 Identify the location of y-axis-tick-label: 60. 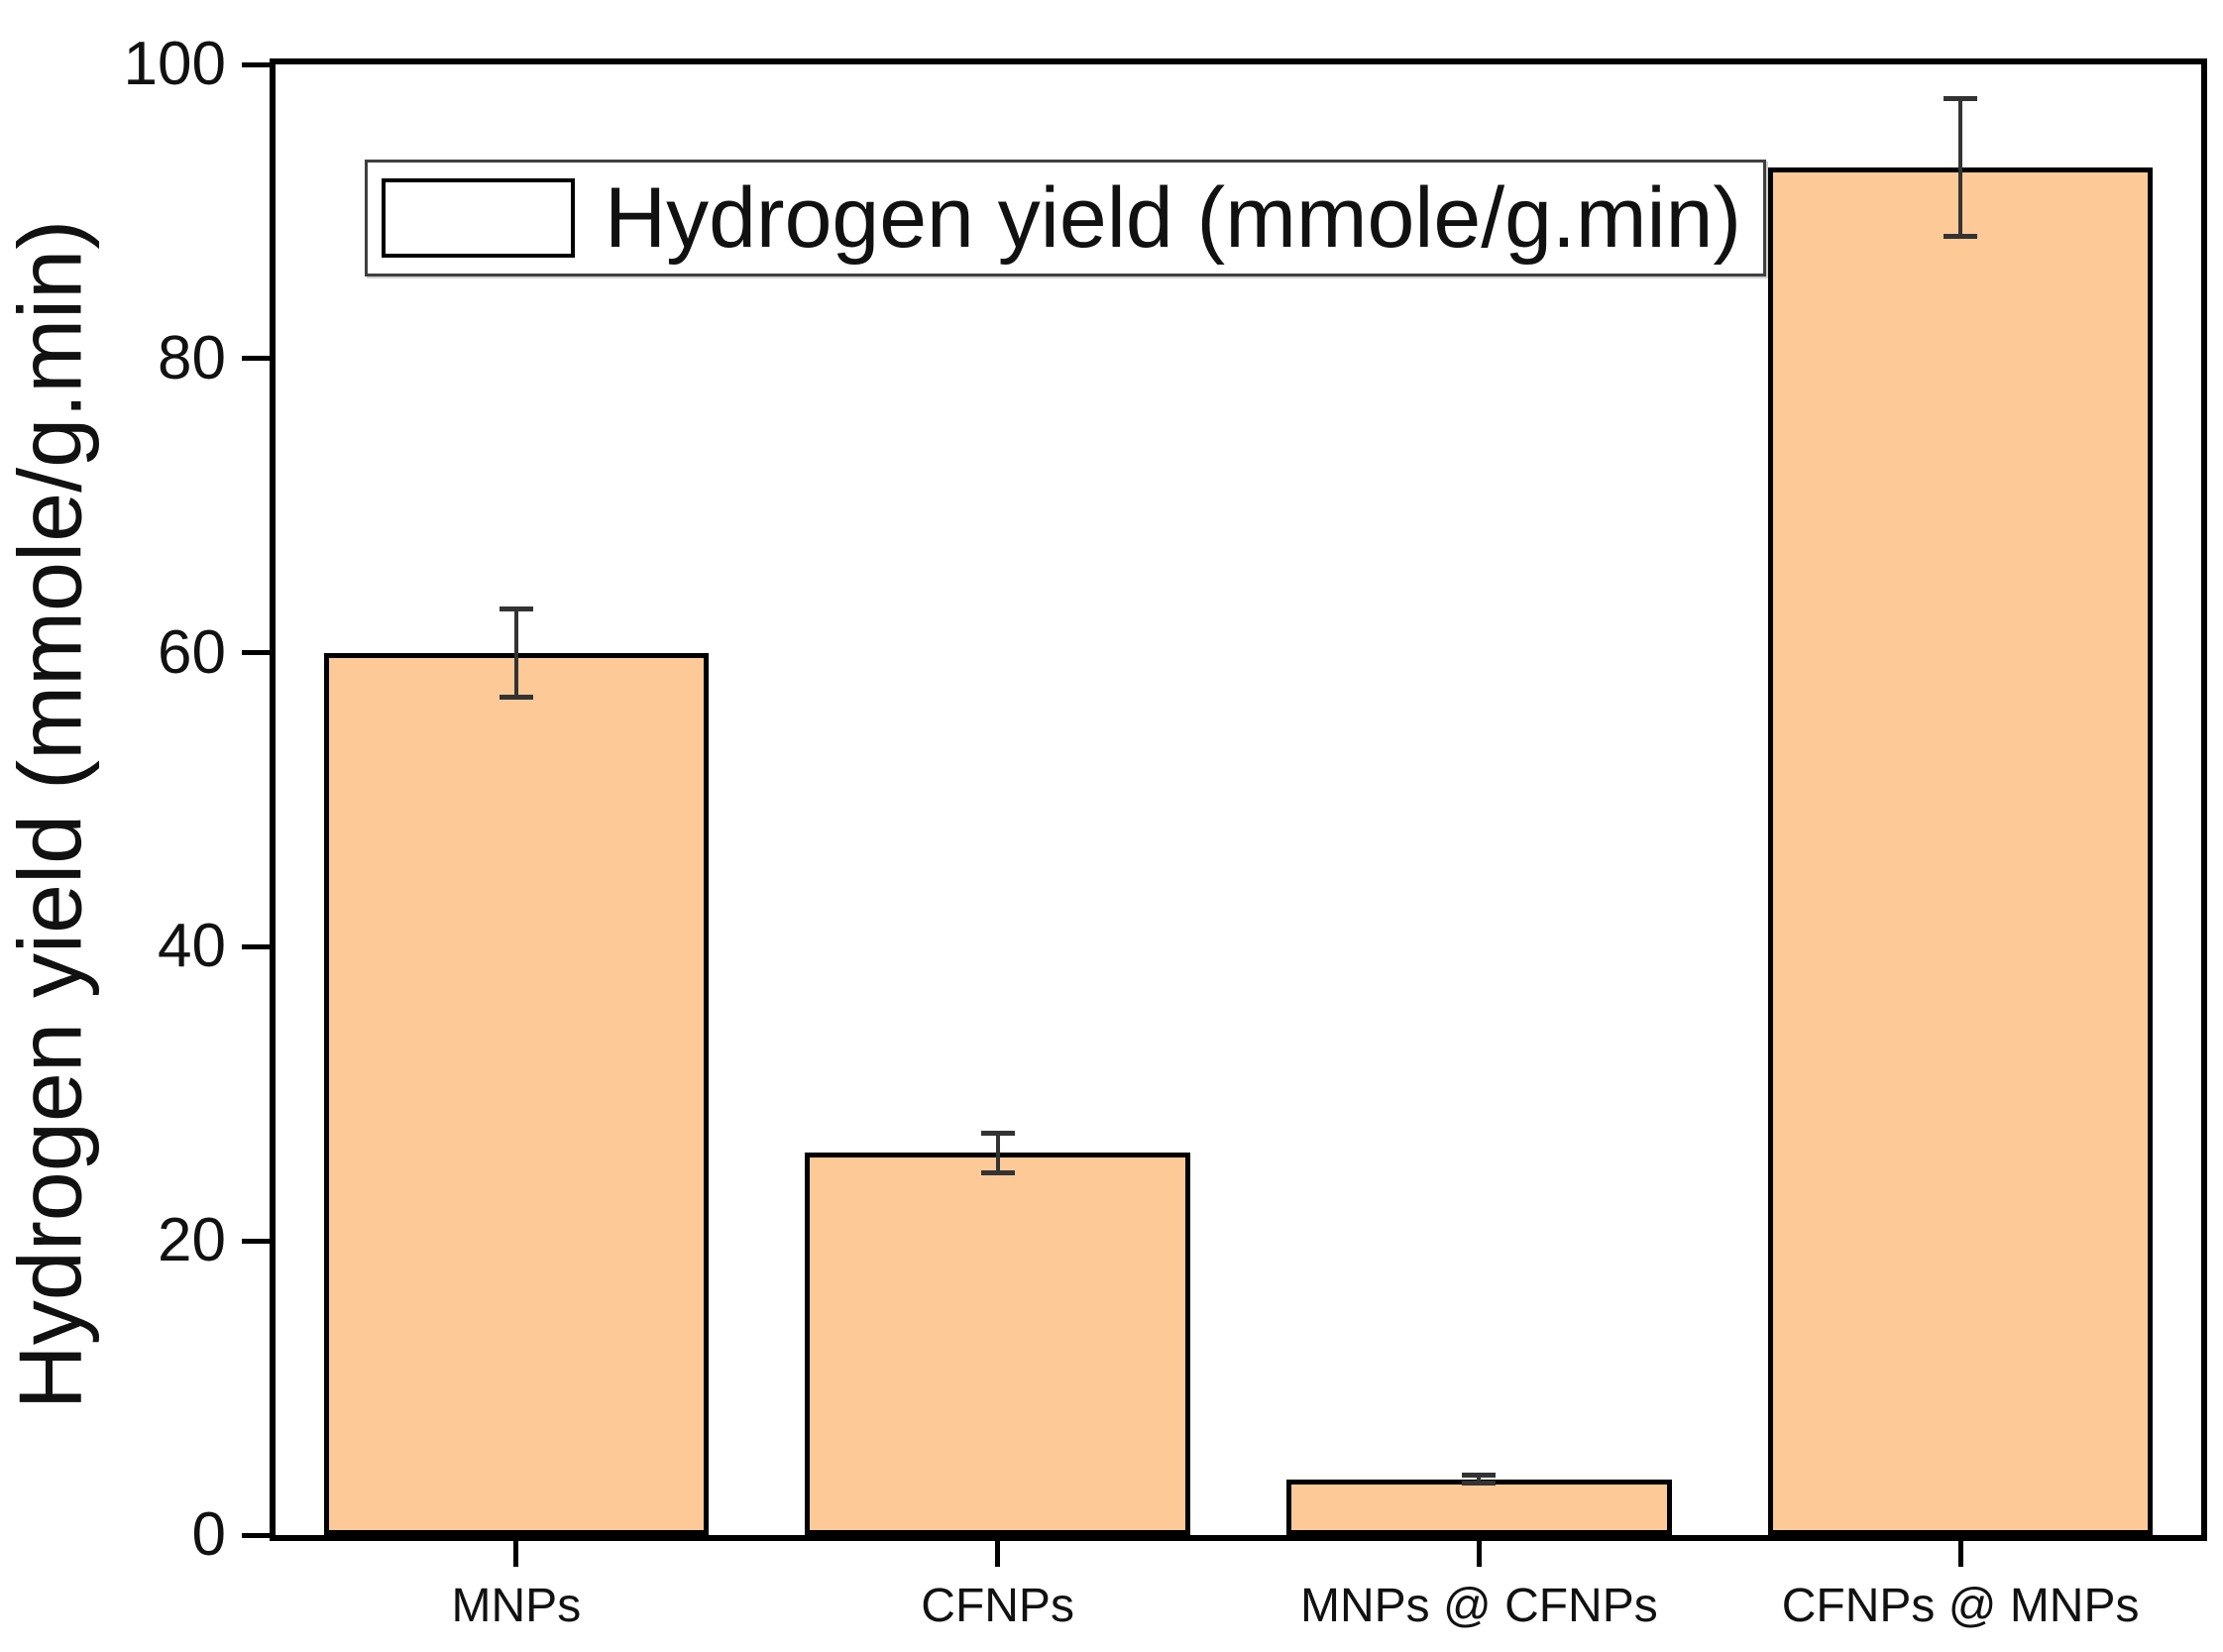
(192, 652).